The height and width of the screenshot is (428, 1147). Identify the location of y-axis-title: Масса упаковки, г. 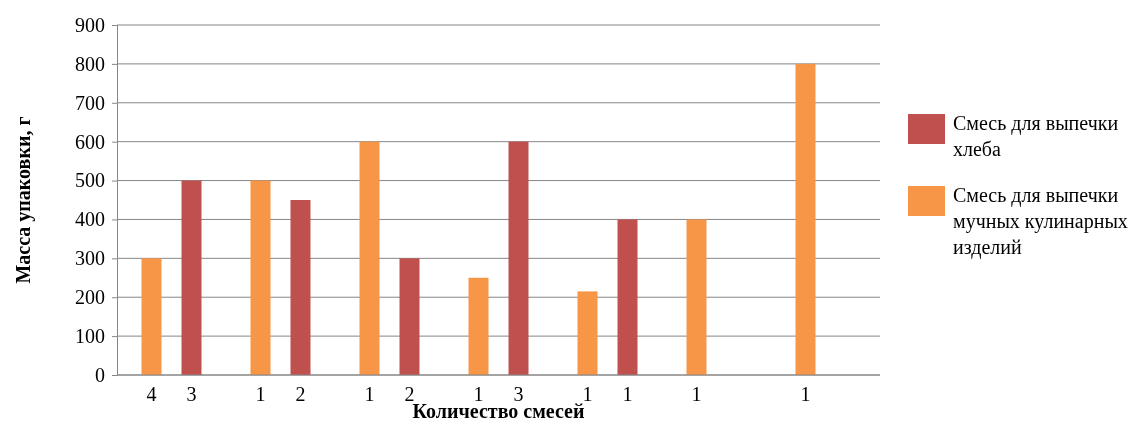
(23, 200).